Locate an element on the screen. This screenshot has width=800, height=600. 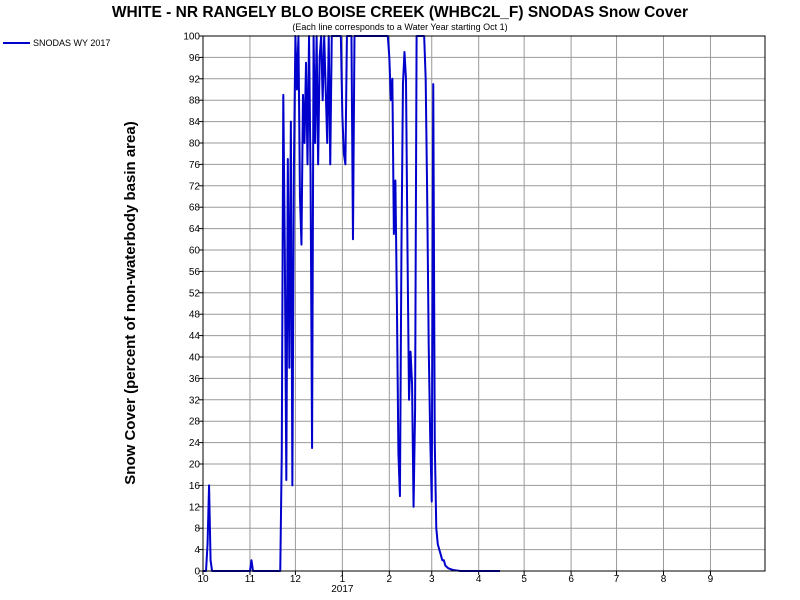
y-tick-label: 32 is located at coordinates (195, 400).